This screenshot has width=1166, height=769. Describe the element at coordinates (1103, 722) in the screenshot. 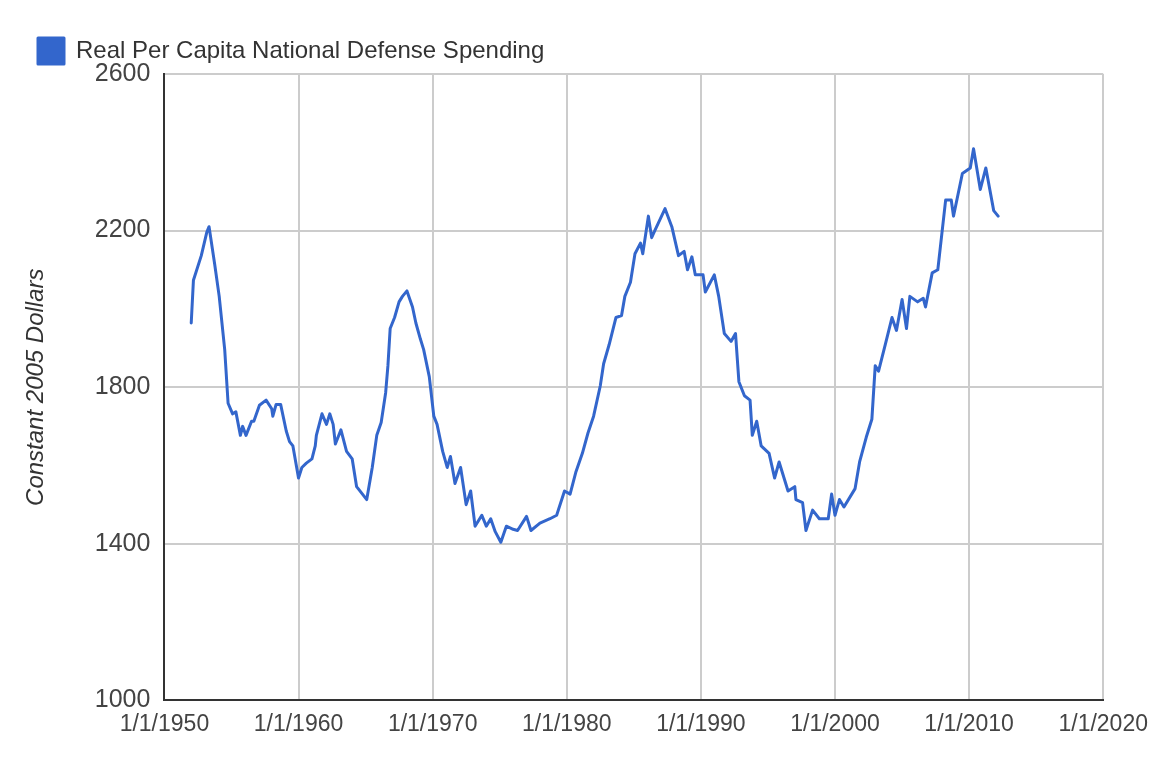

I see `x-tick-label: 1/1/2020` at that location.